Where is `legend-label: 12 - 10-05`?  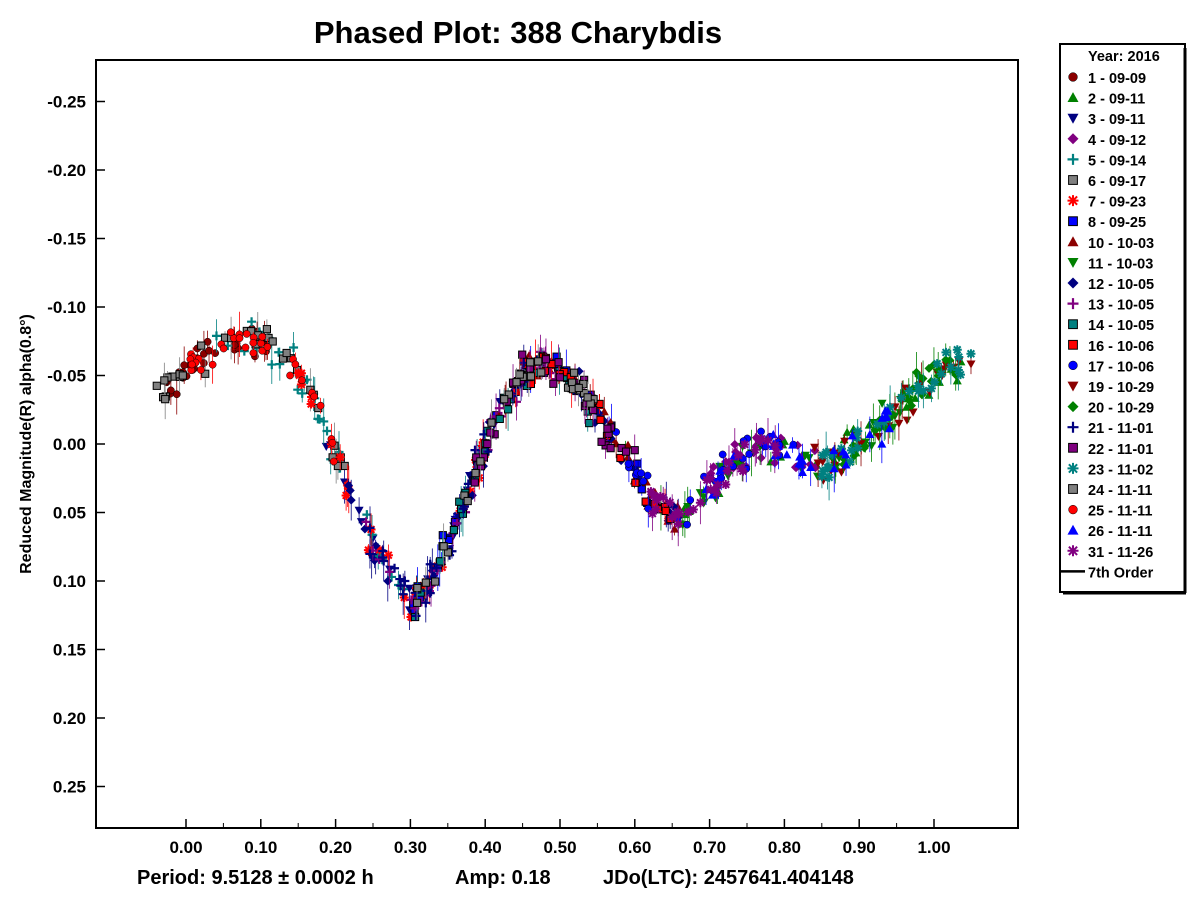
legend-label: 12 - 10-05 is located at coordinates (1121, 285).